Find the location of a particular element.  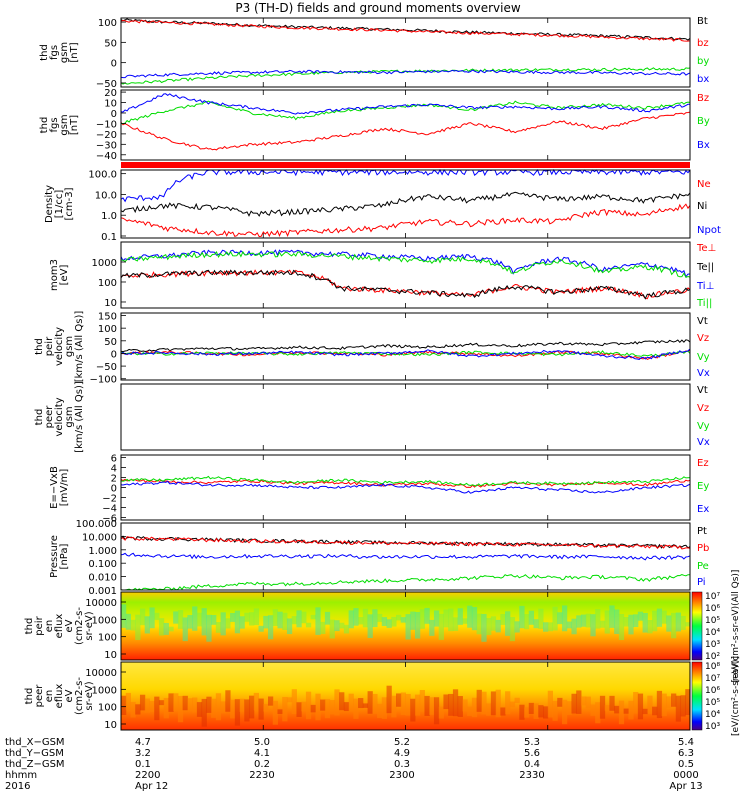

panel-10-ylabel-line: en is located at coordinates (49, 696).